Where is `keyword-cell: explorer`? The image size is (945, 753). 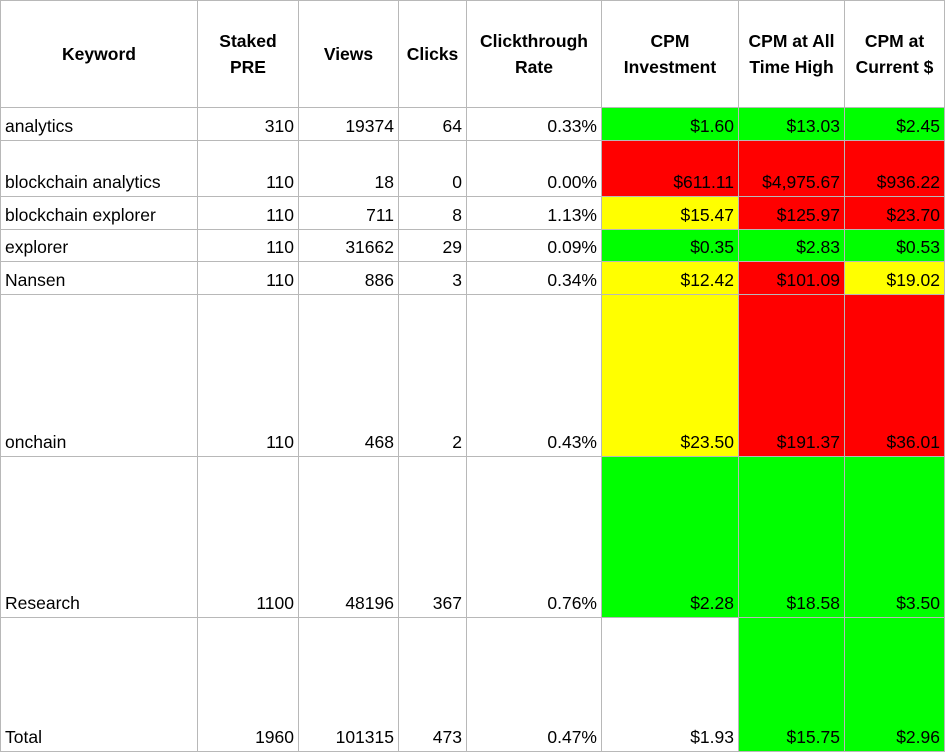 keyword-cell: explorer is located at coordinates (99, 245).